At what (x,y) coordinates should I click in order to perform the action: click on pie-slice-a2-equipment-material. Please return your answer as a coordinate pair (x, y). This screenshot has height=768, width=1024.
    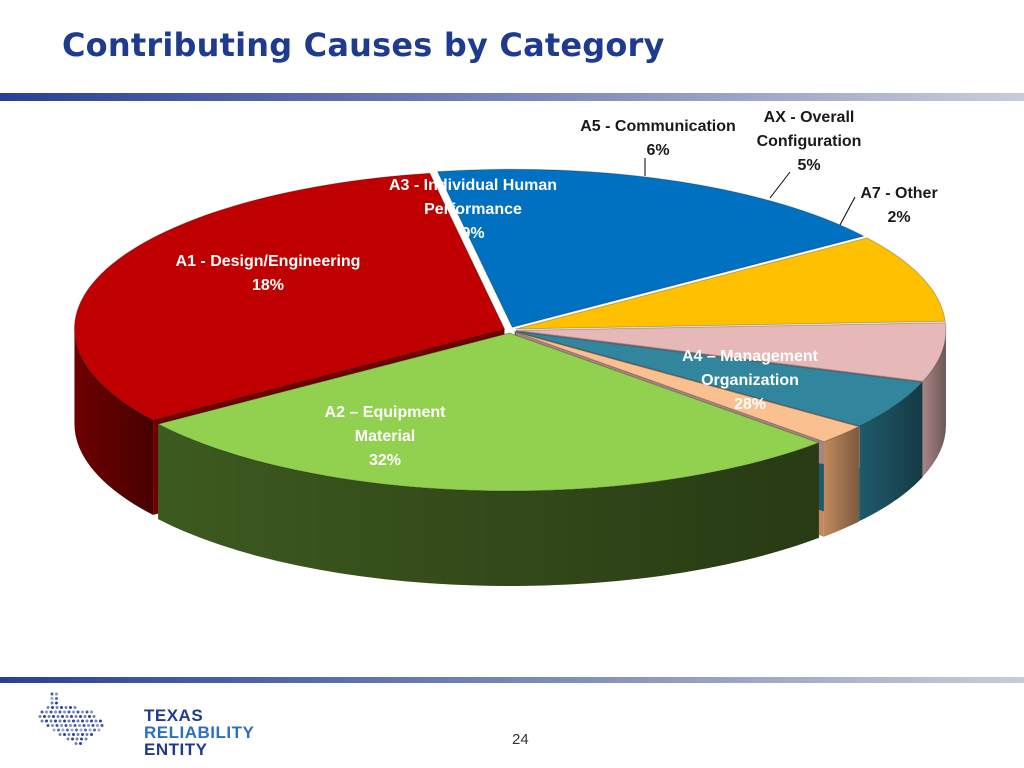
    Looking at the image, I should click on (290, 296).